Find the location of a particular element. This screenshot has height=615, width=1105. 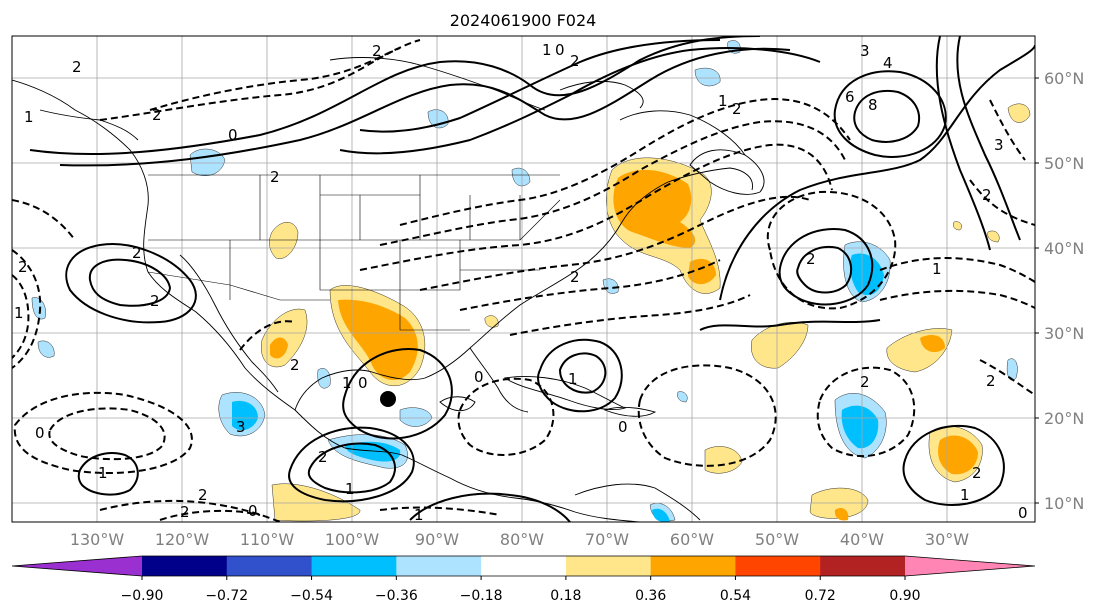

lon-label: 30°W is located at coordinates (947, 539).